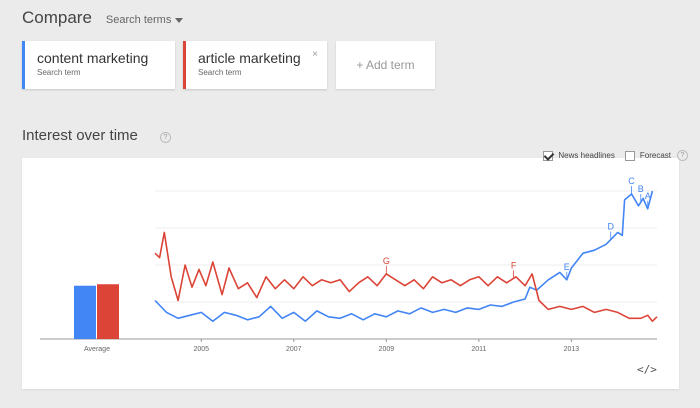 The image size is (700, 408). What do you see at coordinates (165, 137) in the screenshot?
I see `help-icon: ?` at bounding box center [165, 137].